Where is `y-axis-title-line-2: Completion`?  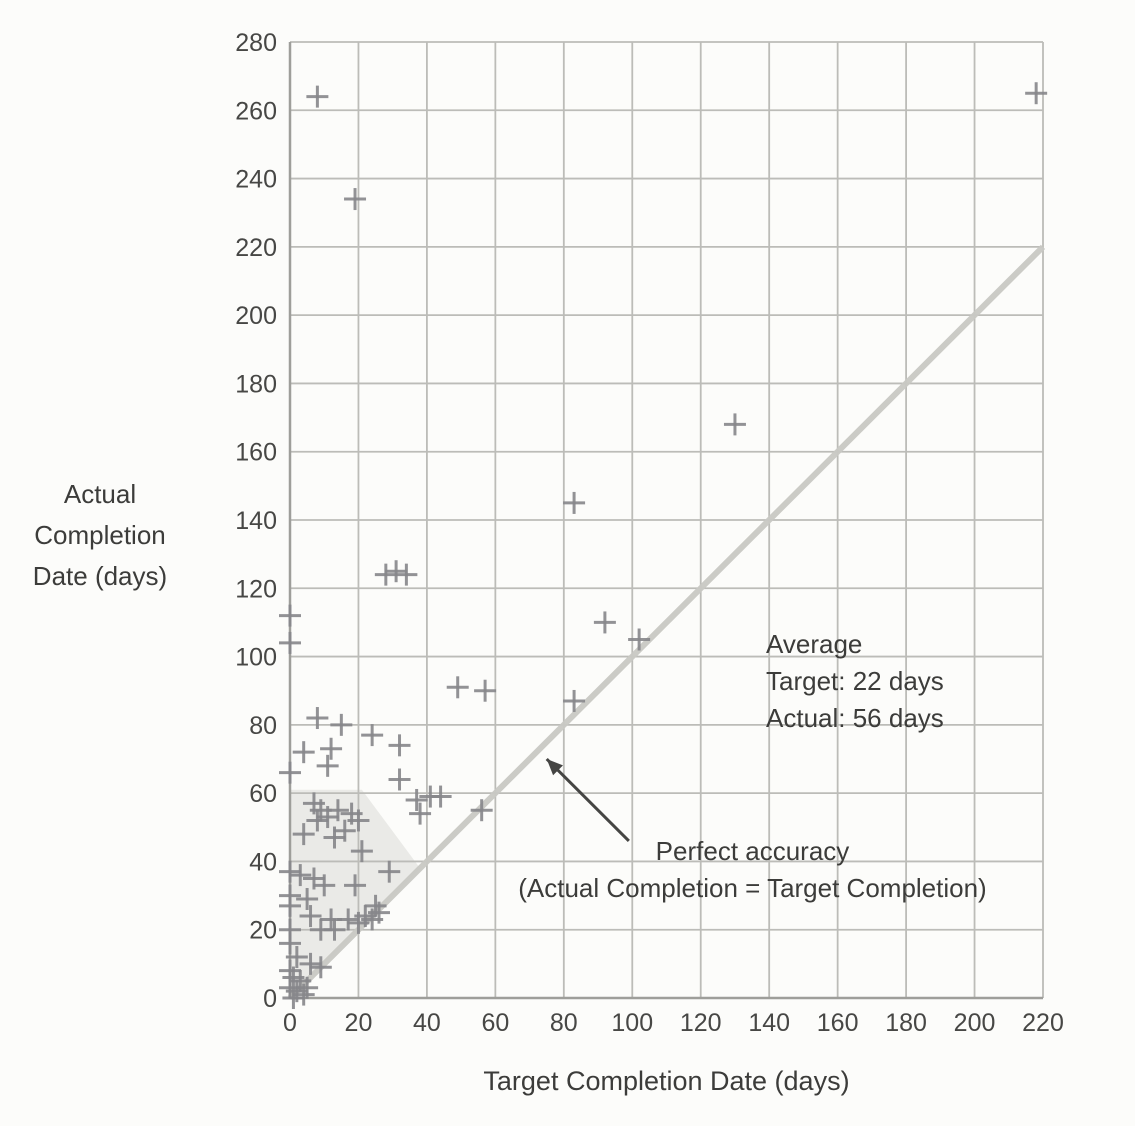
y-axis-title-line-2: Completion is located at coordinates (100, 535).